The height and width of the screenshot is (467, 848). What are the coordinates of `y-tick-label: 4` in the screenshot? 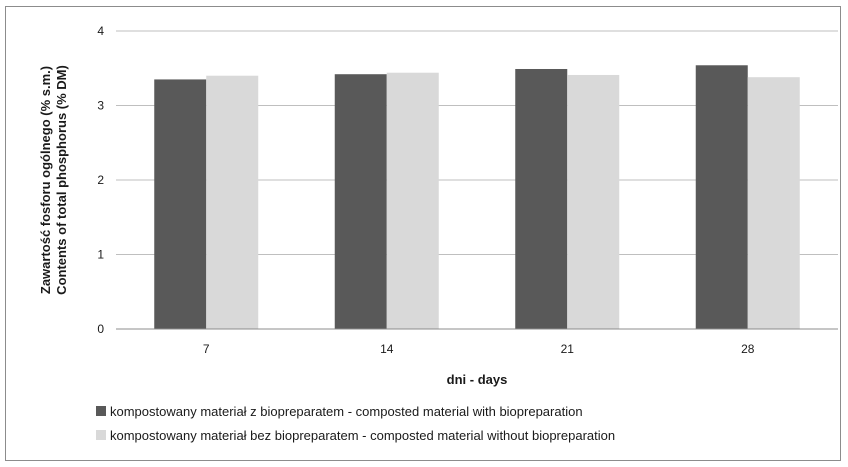 It's located at (100, 31).